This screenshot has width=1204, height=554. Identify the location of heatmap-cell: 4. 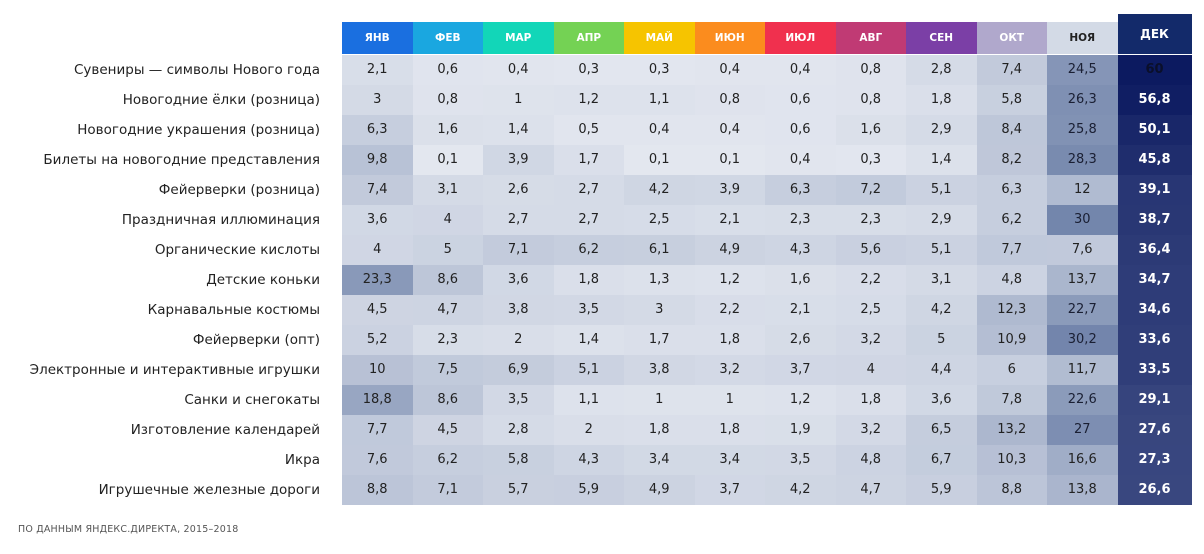
(377, 250).